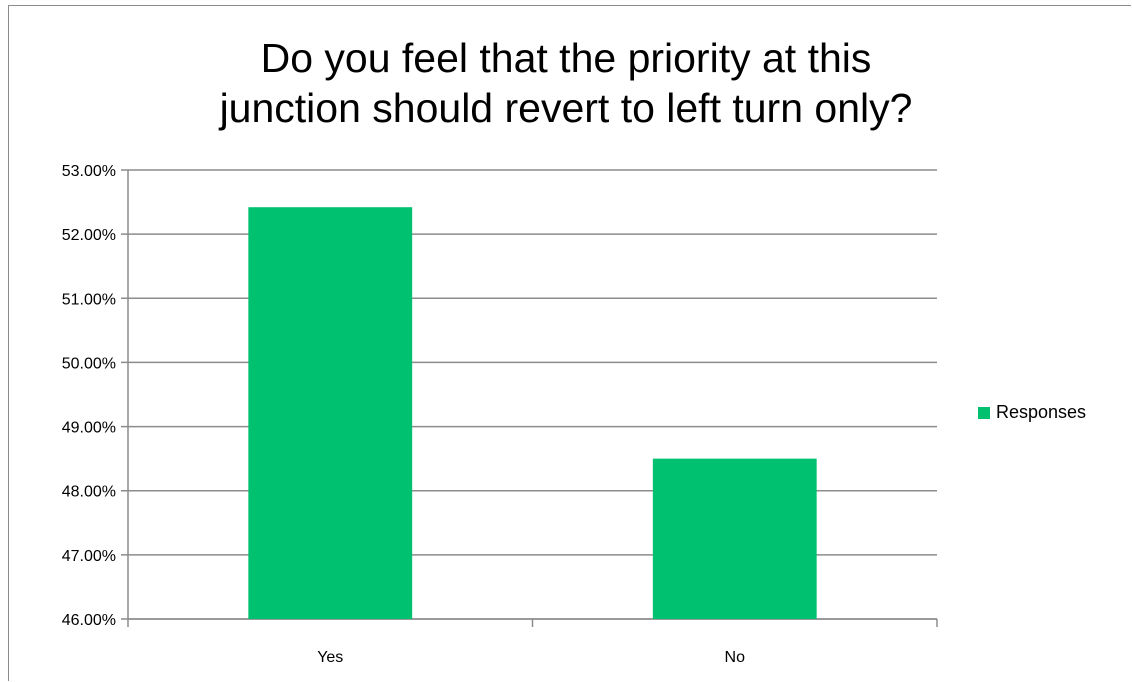  Describe the element at coordinates (734, 538) in the screenshot. I see `bar-no` at that location.